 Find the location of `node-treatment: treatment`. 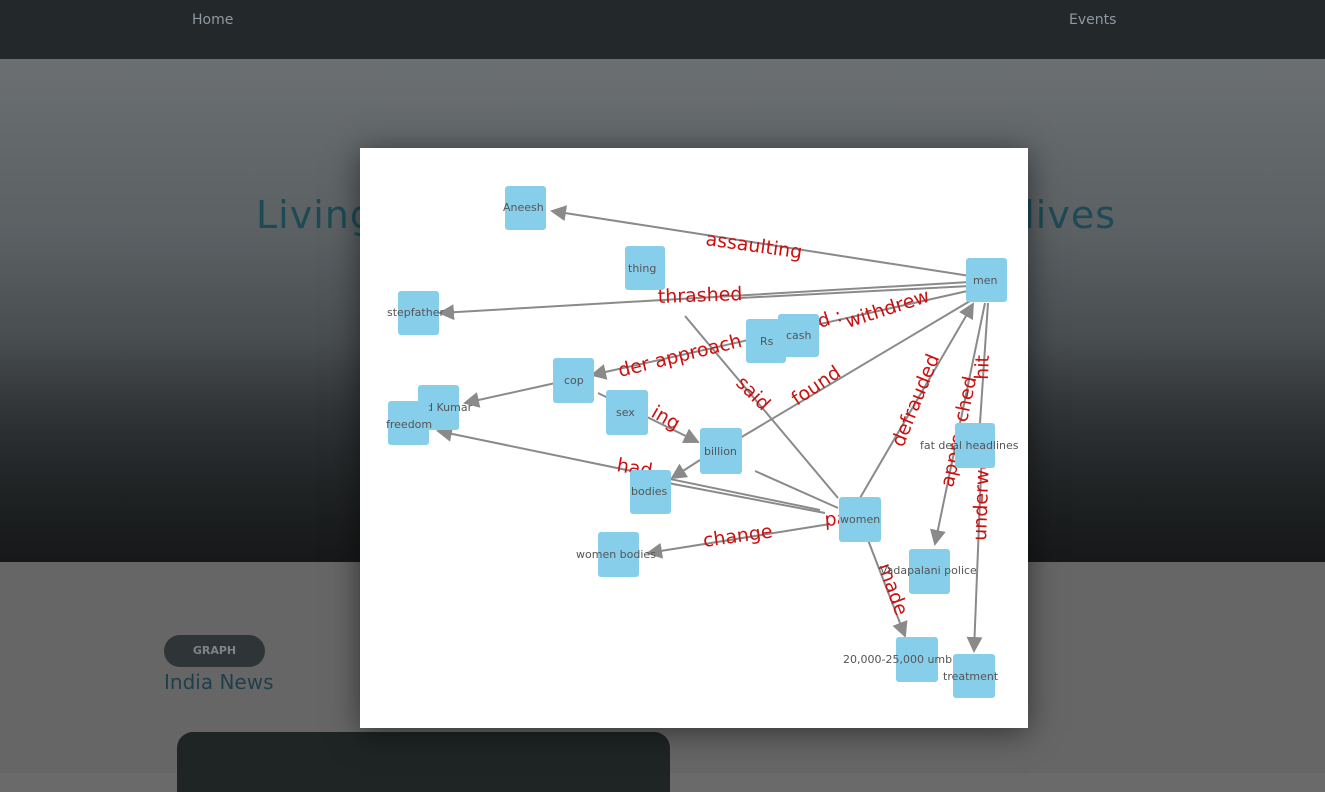

node-treatment: treatment is located at coordinates (971, 676).